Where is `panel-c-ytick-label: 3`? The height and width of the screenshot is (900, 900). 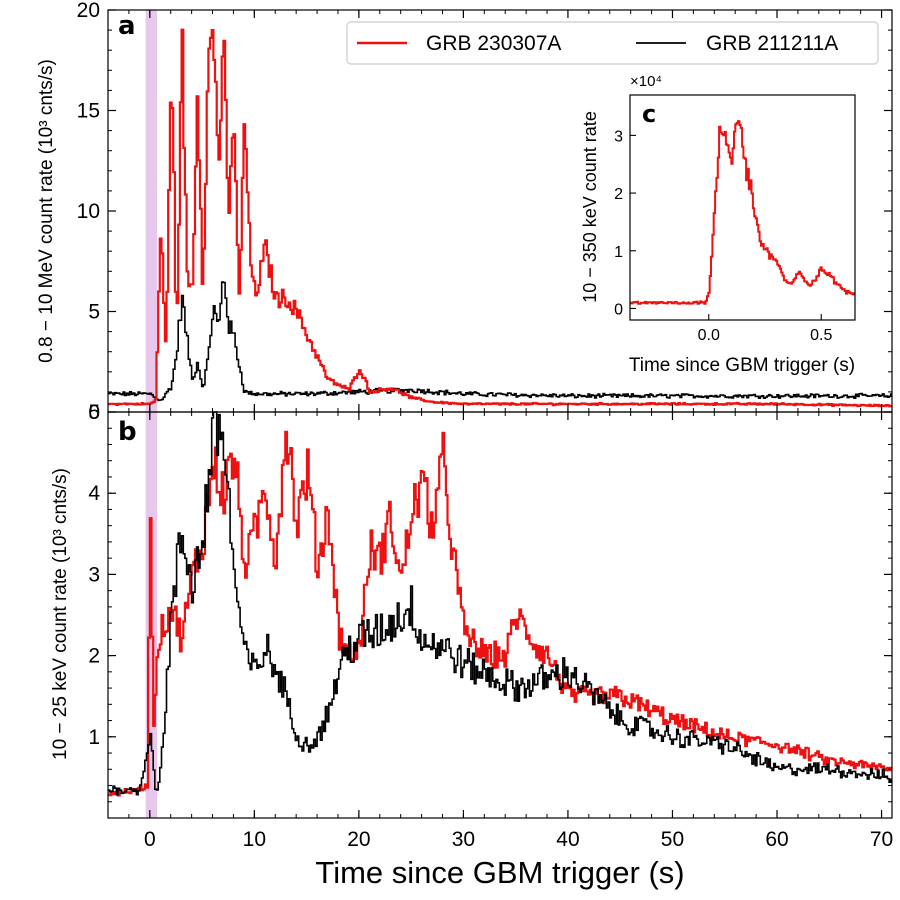 panel-c-ytick-label: 3 is located at coordinates (618, 136).